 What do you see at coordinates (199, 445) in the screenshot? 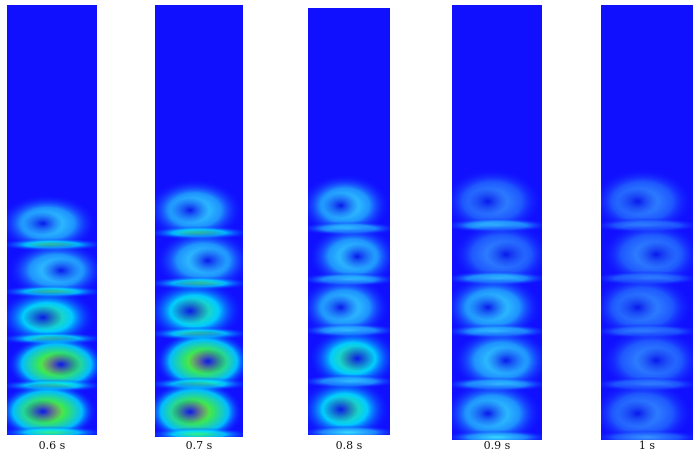
I see `frame-label: 0.7 s` at bounding box center [199, 445].